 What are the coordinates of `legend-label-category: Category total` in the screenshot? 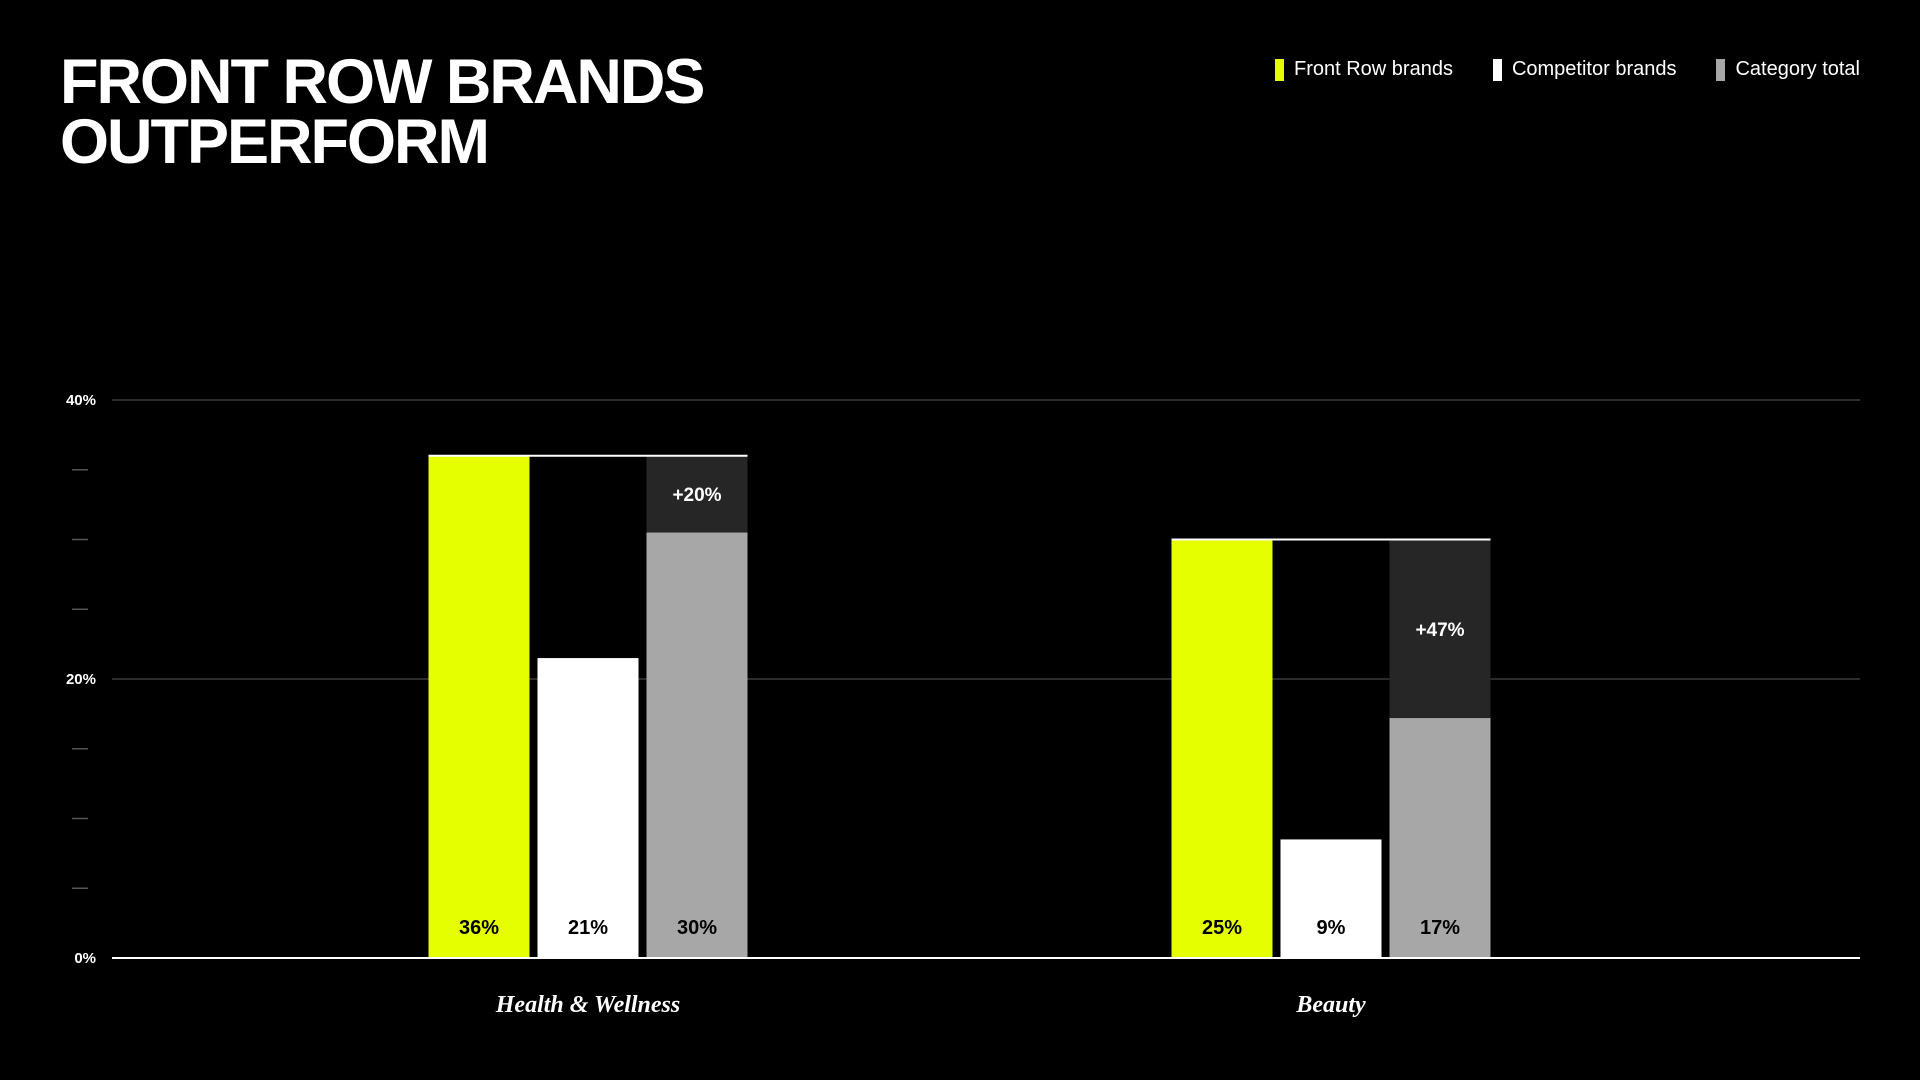 It's located at (1797, 69).